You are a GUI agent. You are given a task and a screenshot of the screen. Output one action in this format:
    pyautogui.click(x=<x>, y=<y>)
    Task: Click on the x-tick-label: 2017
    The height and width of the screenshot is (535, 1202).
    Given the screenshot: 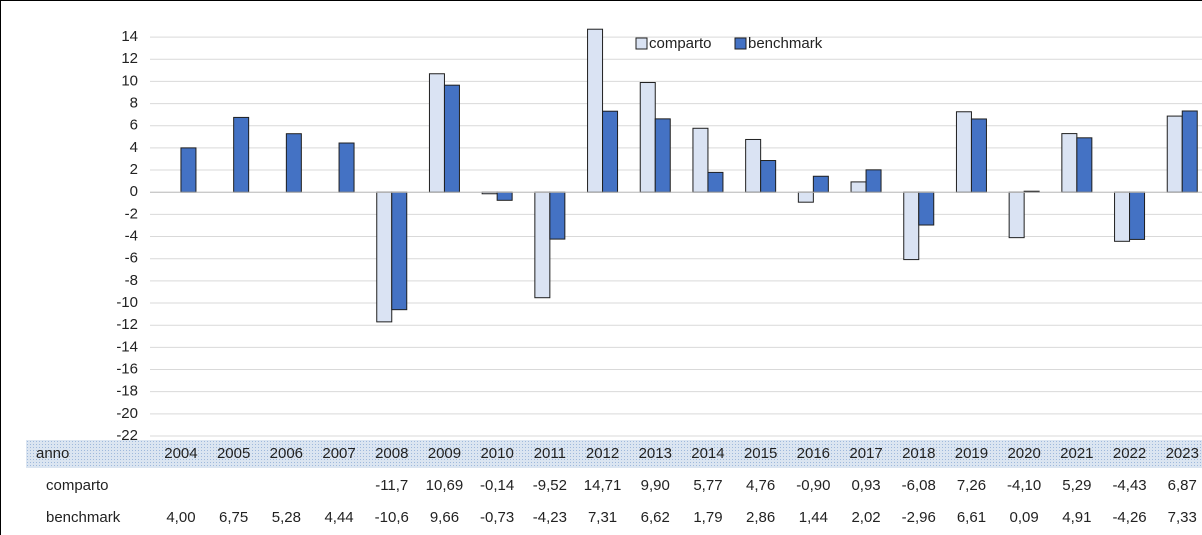 What is the action you would take?
    pyautogui.click(x=865, y=453)
    